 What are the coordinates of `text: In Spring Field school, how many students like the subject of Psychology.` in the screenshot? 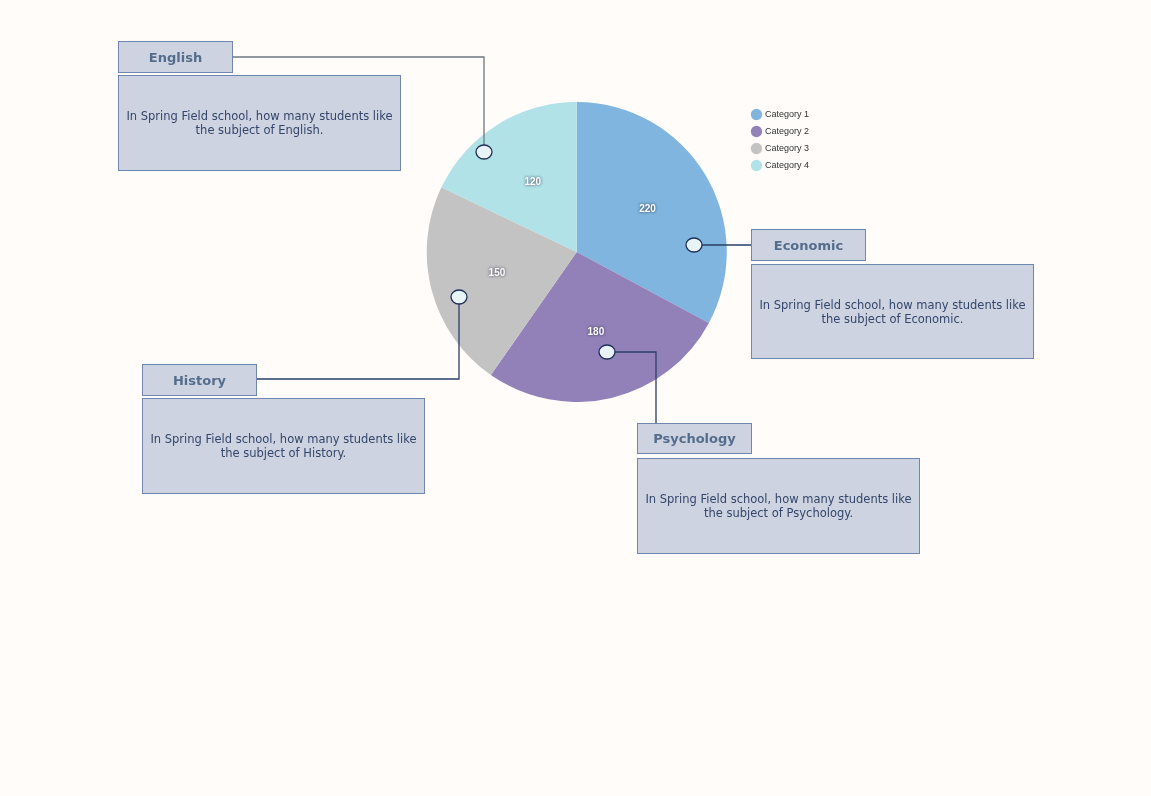 It's located at (778, 506).